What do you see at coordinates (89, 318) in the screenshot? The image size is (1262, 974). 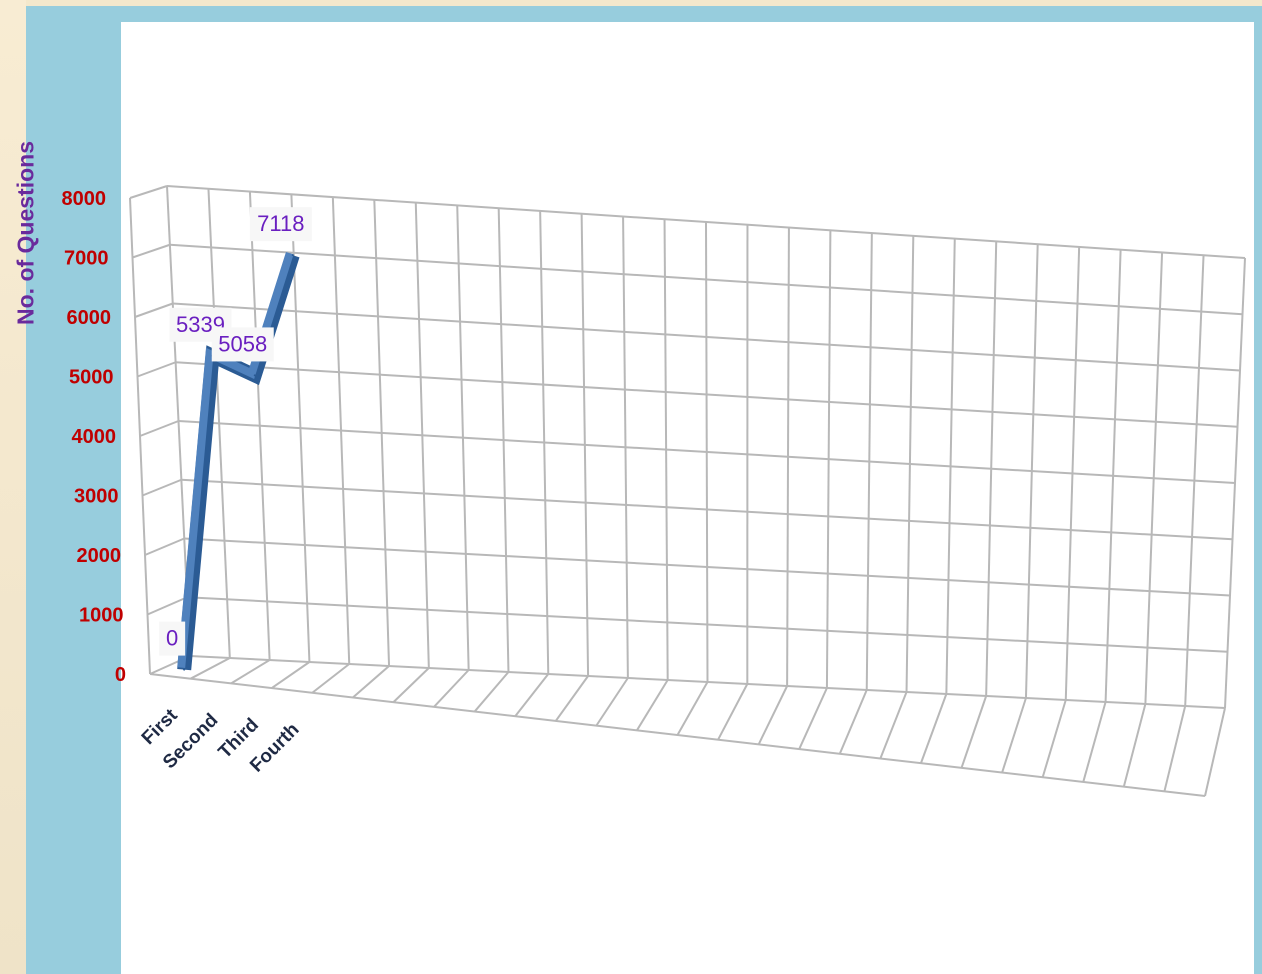 I see `y-tick-label: 6000` at bounding box center [89, 318].